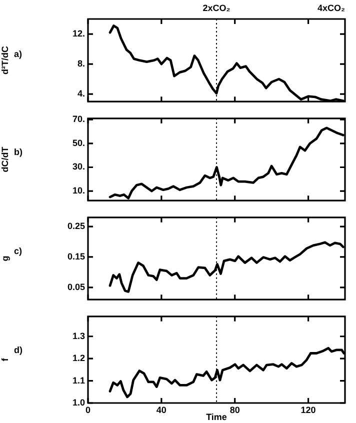 The image size is (356, 423). What do you see at coordinates (78, 167) in the screenshot?
I see `y-tick-label: 30.` at bounding box center [78, 167].